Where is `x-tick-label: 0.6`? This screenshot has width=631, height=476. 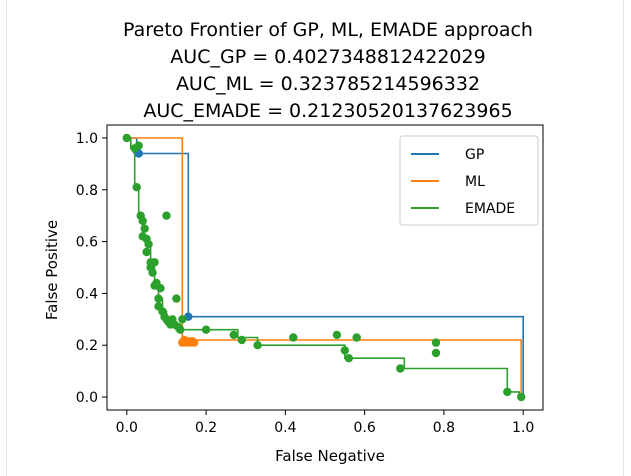 x-tick-label: 0.6 is located at coordinates (365, 428).